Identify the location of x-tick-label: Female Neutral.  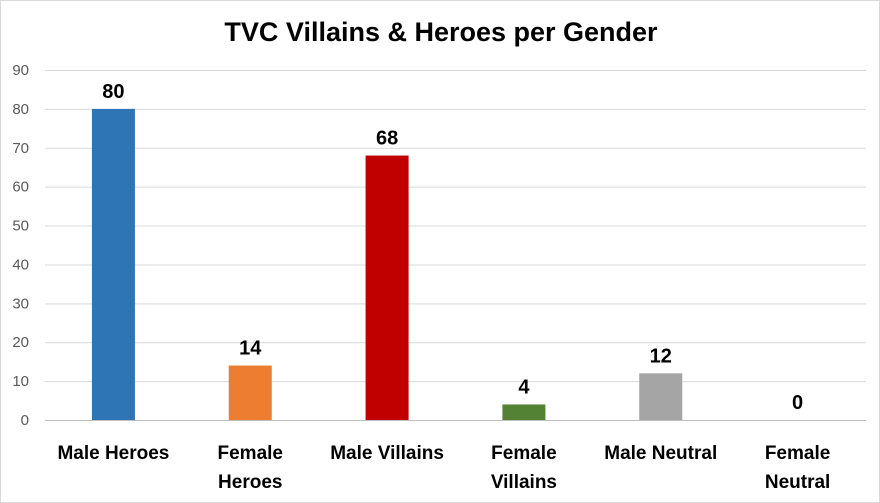
(797, 468).